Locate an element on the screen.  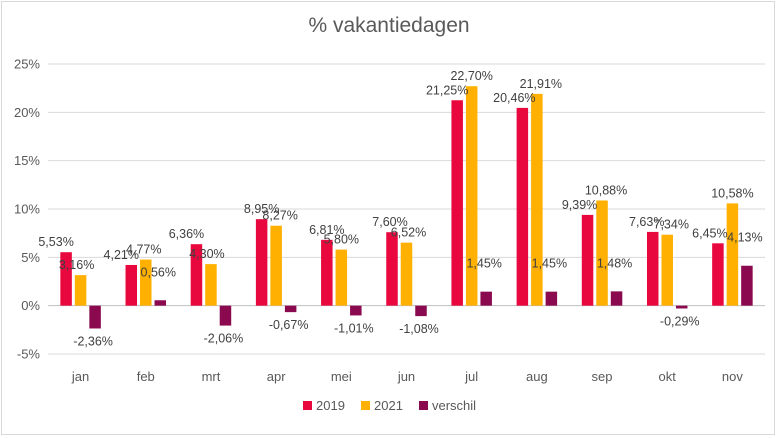
y-tick-label: 5% is located at coordinates (30, 257).